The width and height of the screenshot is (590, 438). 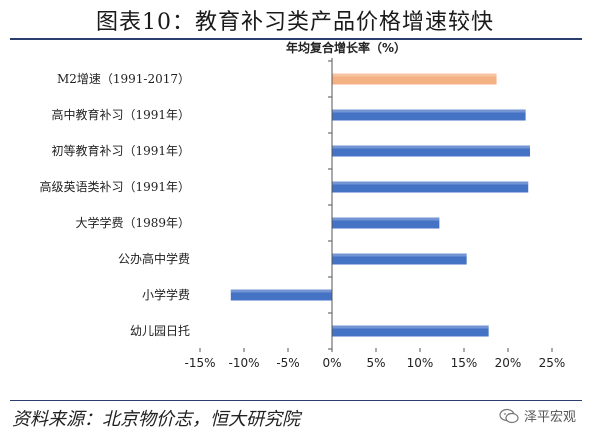 I want to click on watermark-text: 泽平宏观, so click(x=549, y=417).